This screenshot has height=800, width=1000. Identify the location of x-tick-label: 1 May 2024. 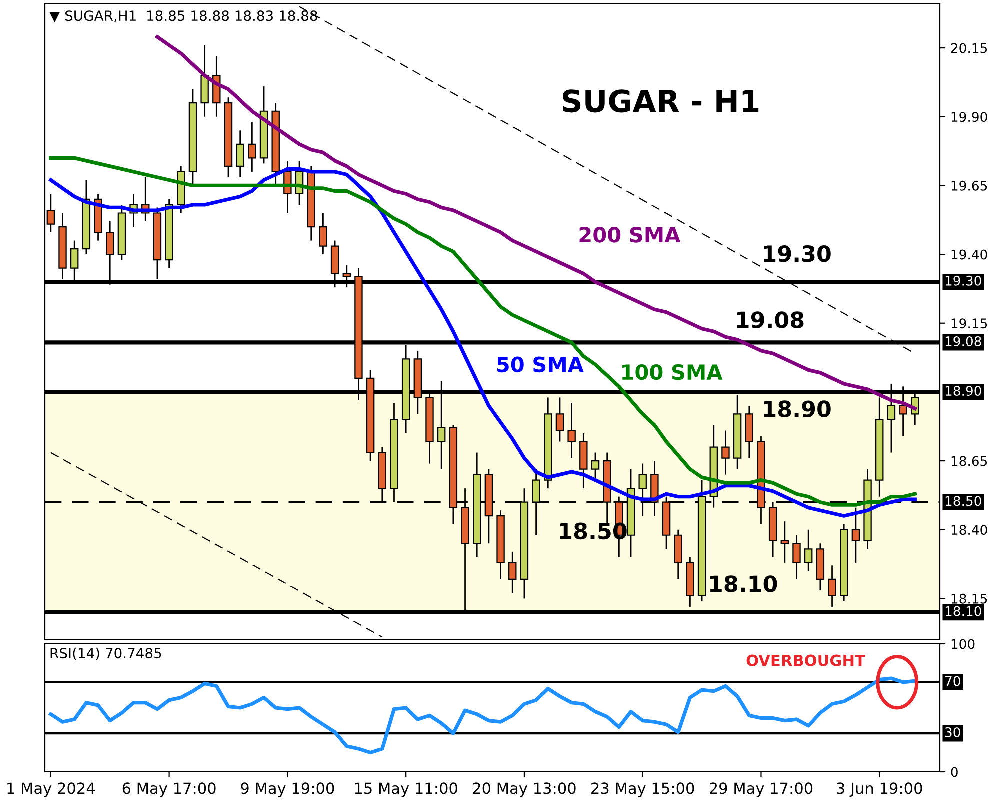
(52, 790).